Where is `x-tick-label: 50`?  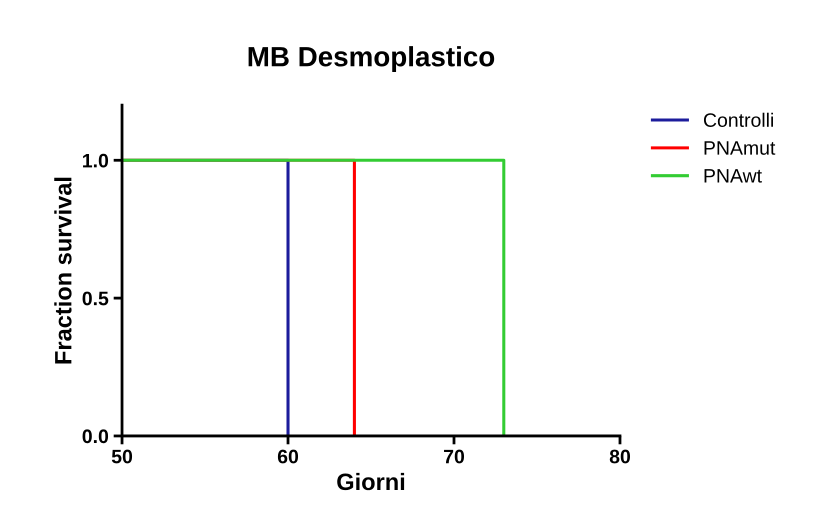 x-tick-label: 50 is located at coordinates (122, 457).